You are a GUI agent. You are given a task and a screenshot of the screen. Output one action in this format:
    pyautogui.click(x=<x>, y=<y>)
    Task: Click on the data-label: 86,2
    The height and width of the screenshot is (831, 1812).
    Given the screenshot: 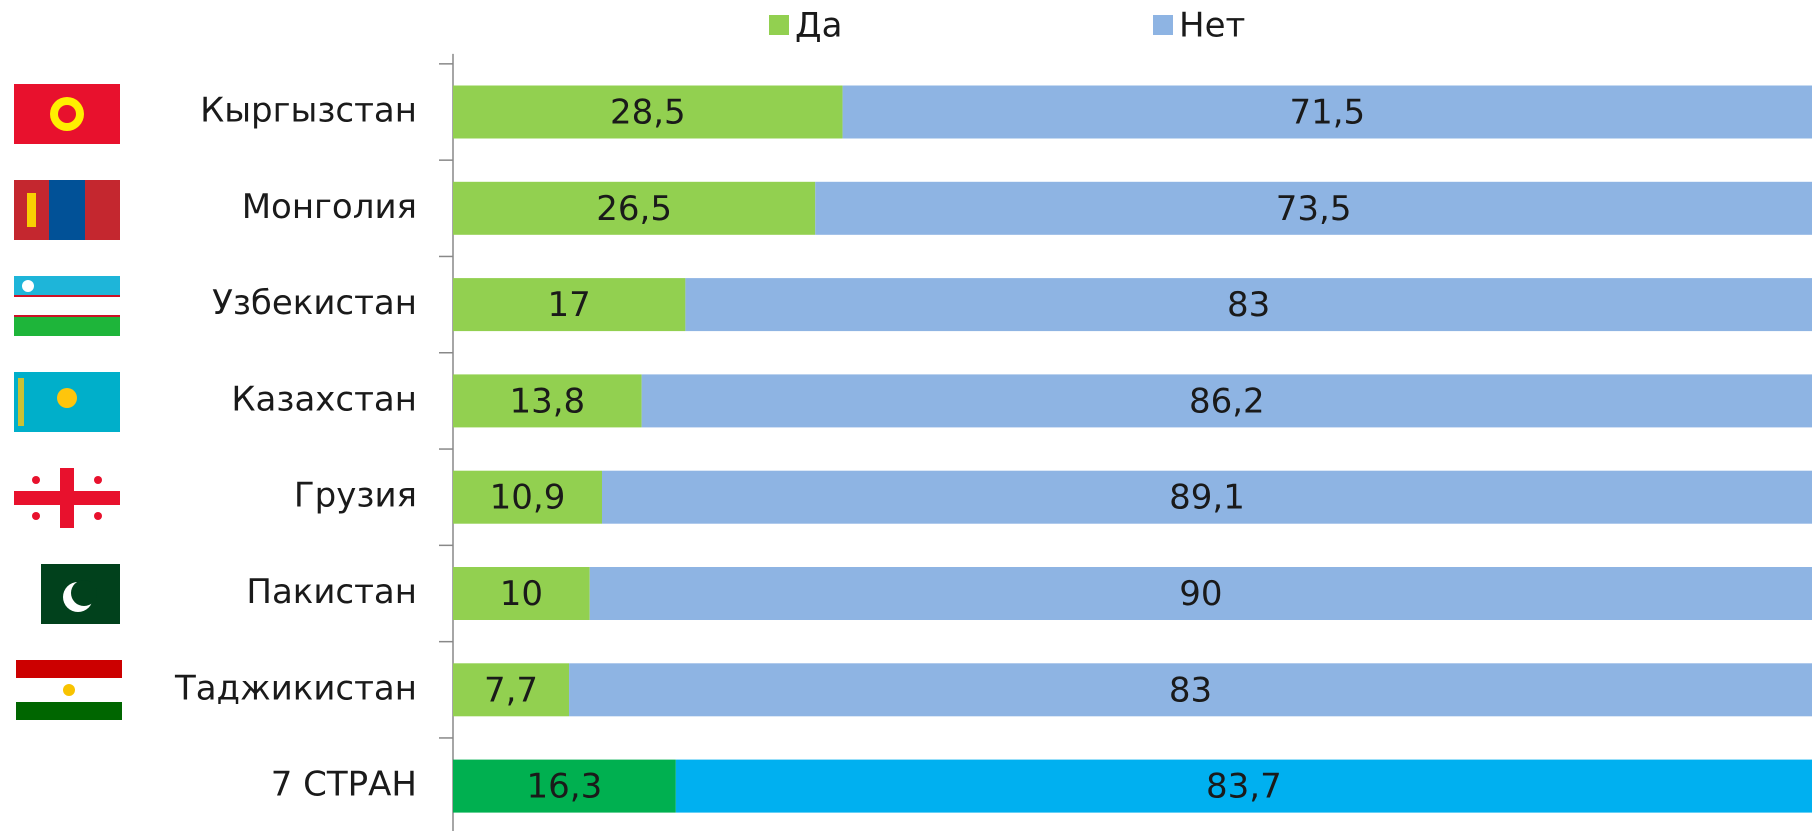 What is the action you would take?
    pyautogui.click(x=1227, y=401)
    